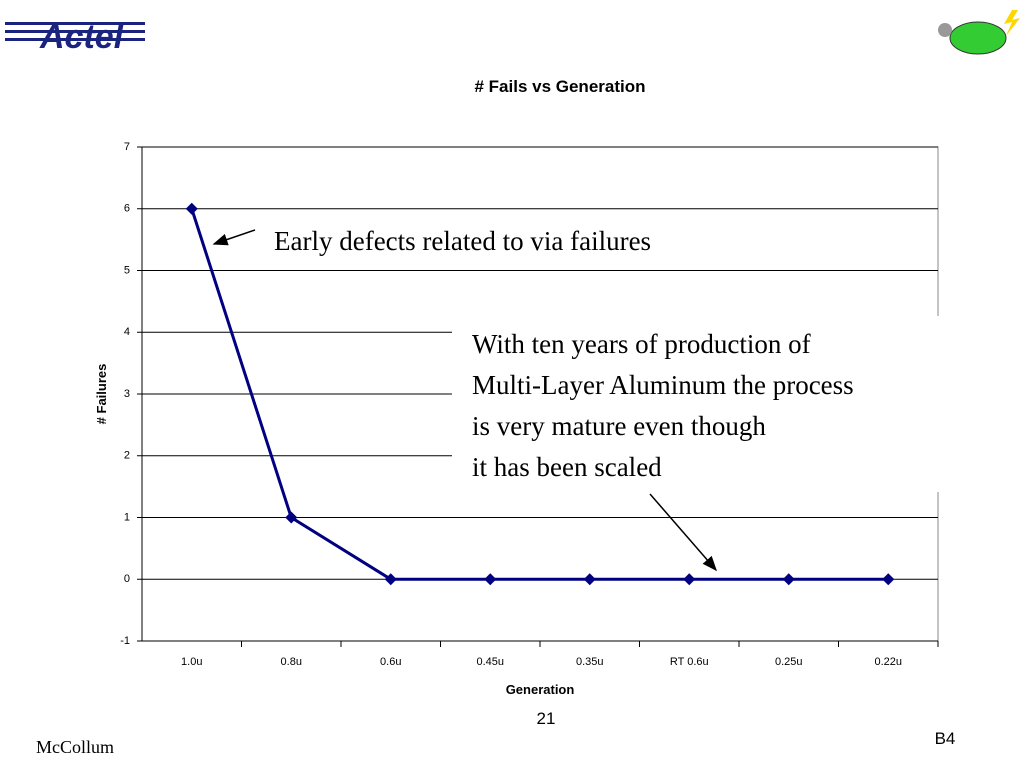 This screenshot has height=768, width=1024. I want to click on y-tick-label: 4, so click(127, 332).